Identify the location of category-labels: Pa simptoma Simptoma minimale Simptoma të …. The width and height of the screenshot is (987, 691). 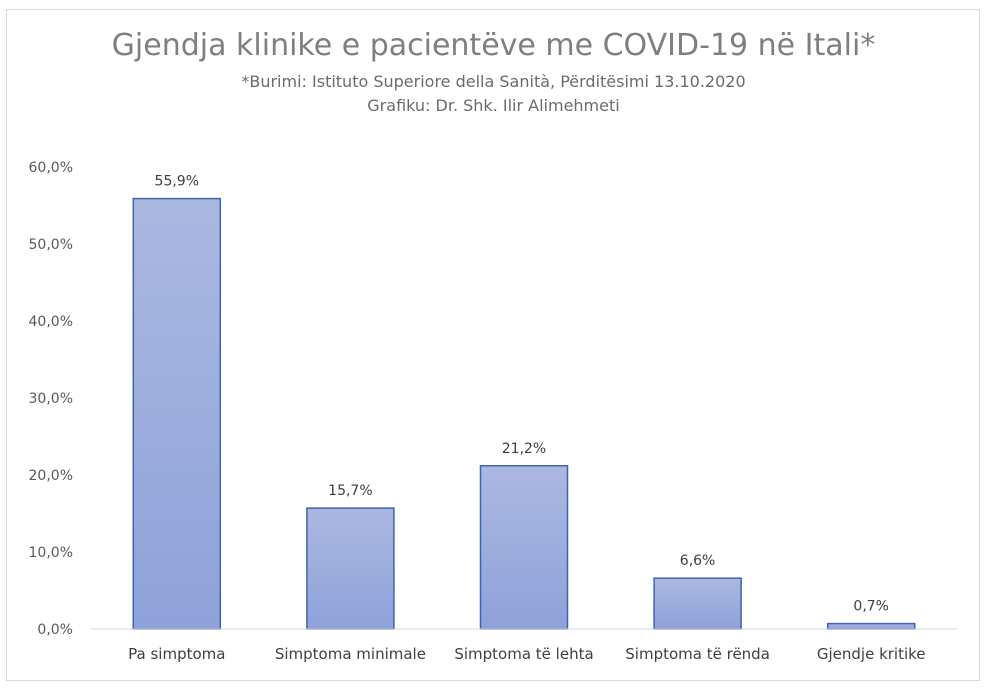
(526, 654).